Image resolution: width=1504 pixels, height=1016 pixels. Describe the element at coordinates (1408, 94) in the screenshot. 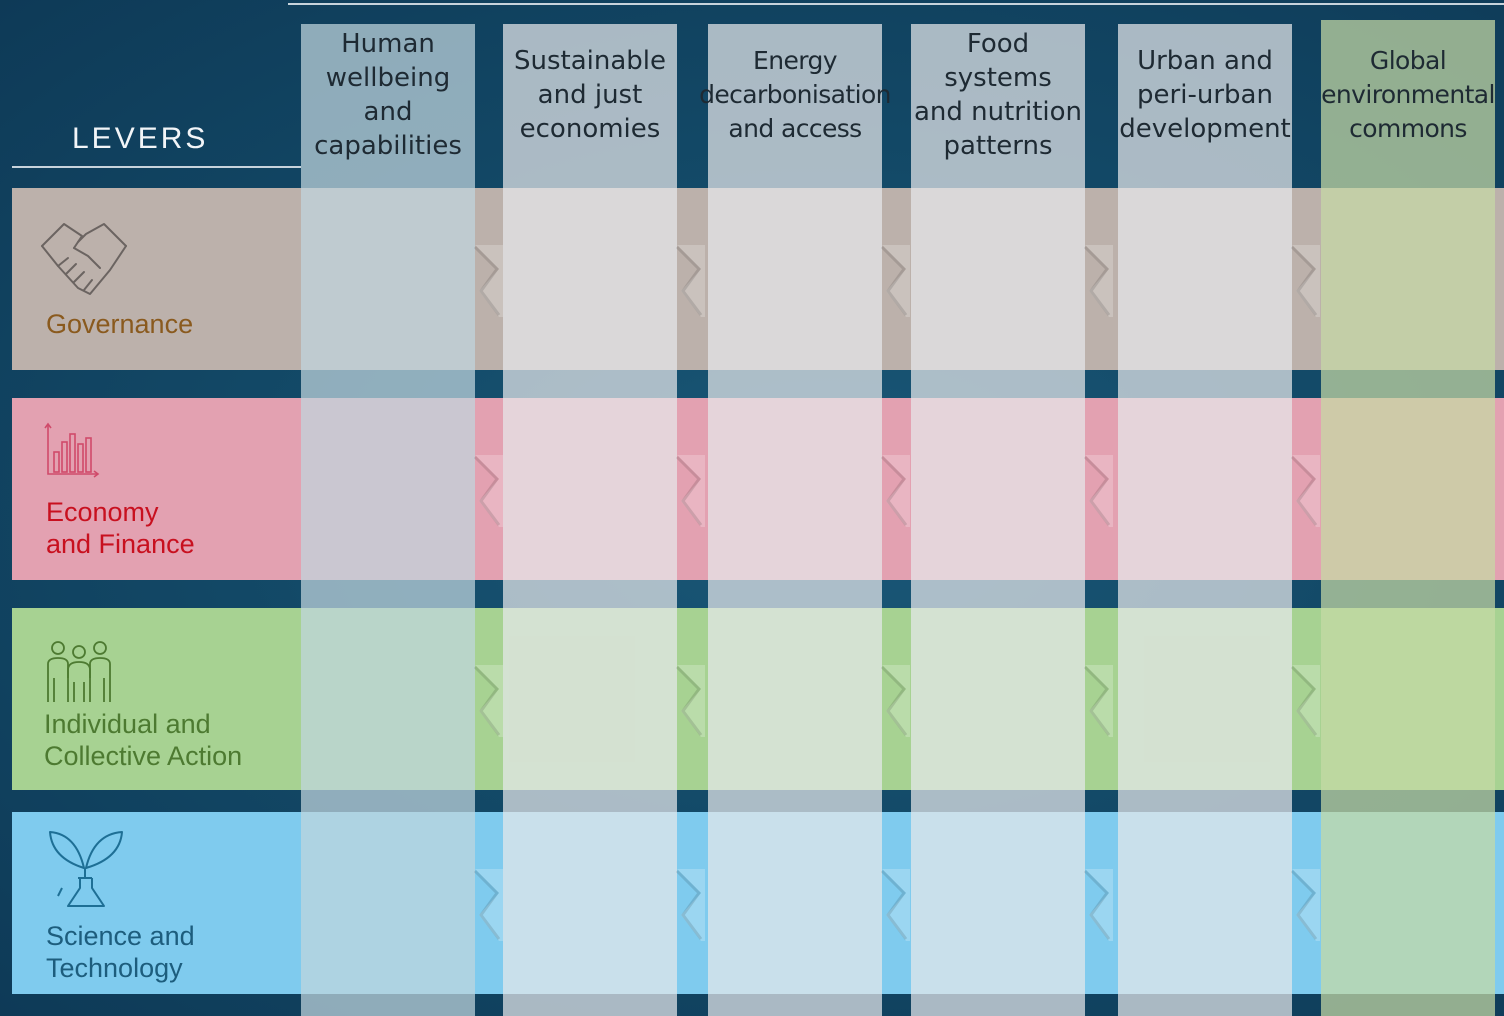

I see `column-header-global-commons: Global environmental commons` at that location.